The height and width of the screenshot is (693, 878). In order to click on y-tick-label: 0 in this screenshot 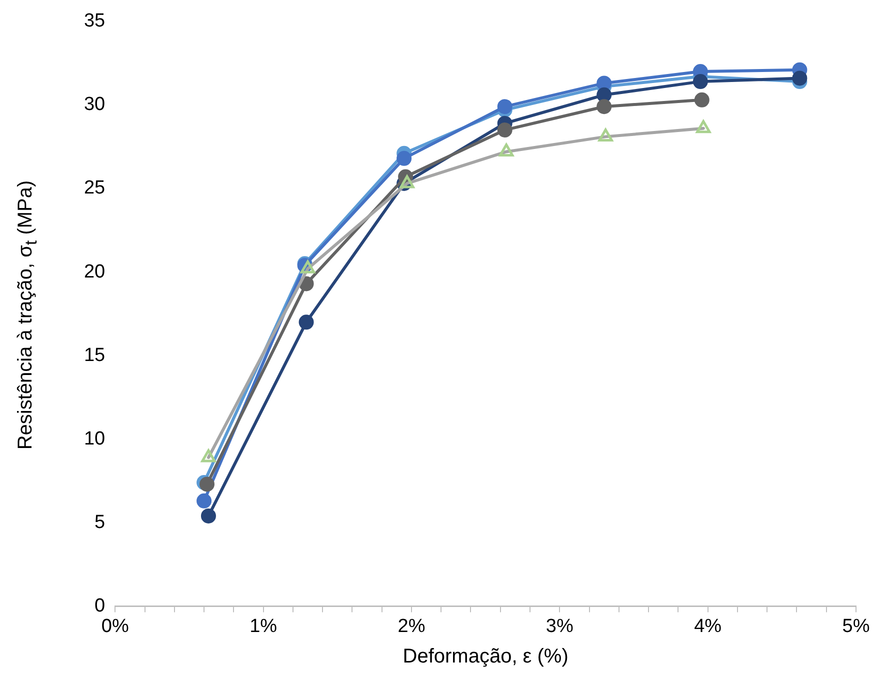, I will do `click(100, 605)`.